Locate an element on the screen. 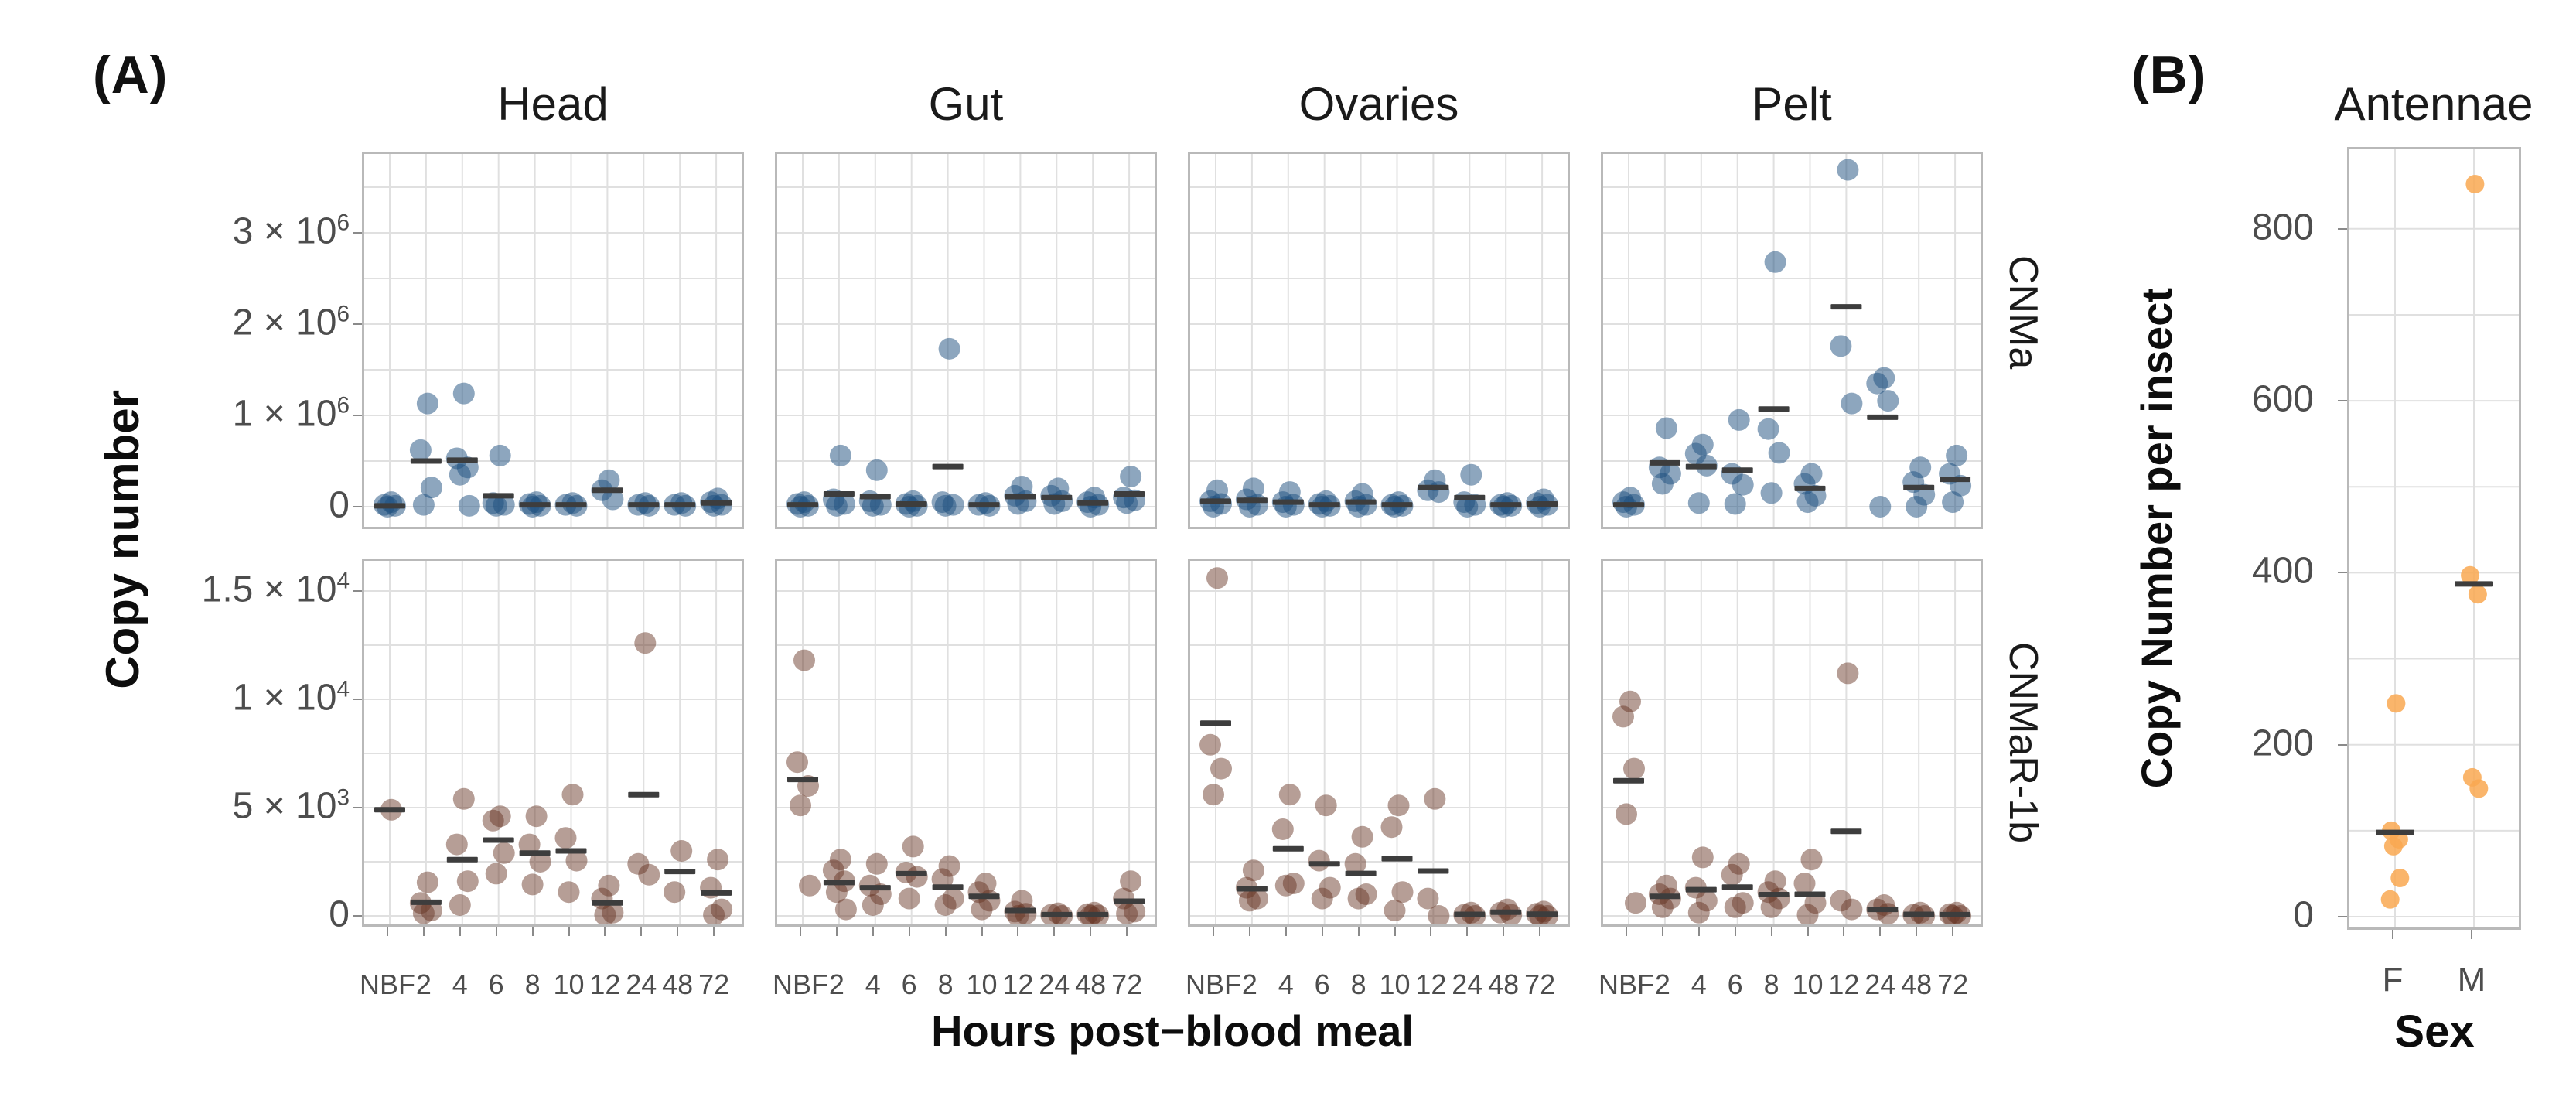 Image resolution: width=2576 pixels, height=1100 pixels. xtick-gut-2: 2 is located at coordinates (836, 984).